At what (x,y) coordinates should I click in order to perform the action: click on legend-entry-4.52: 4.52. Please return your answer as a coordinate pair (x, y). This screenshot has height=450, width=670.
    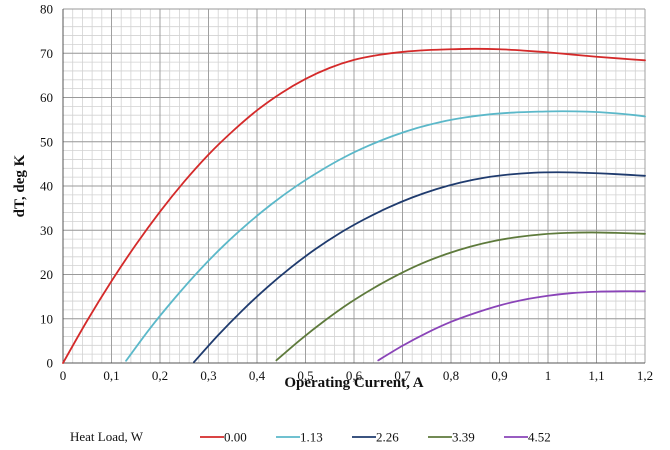
    Looking at the image, I should click on (539, 437).